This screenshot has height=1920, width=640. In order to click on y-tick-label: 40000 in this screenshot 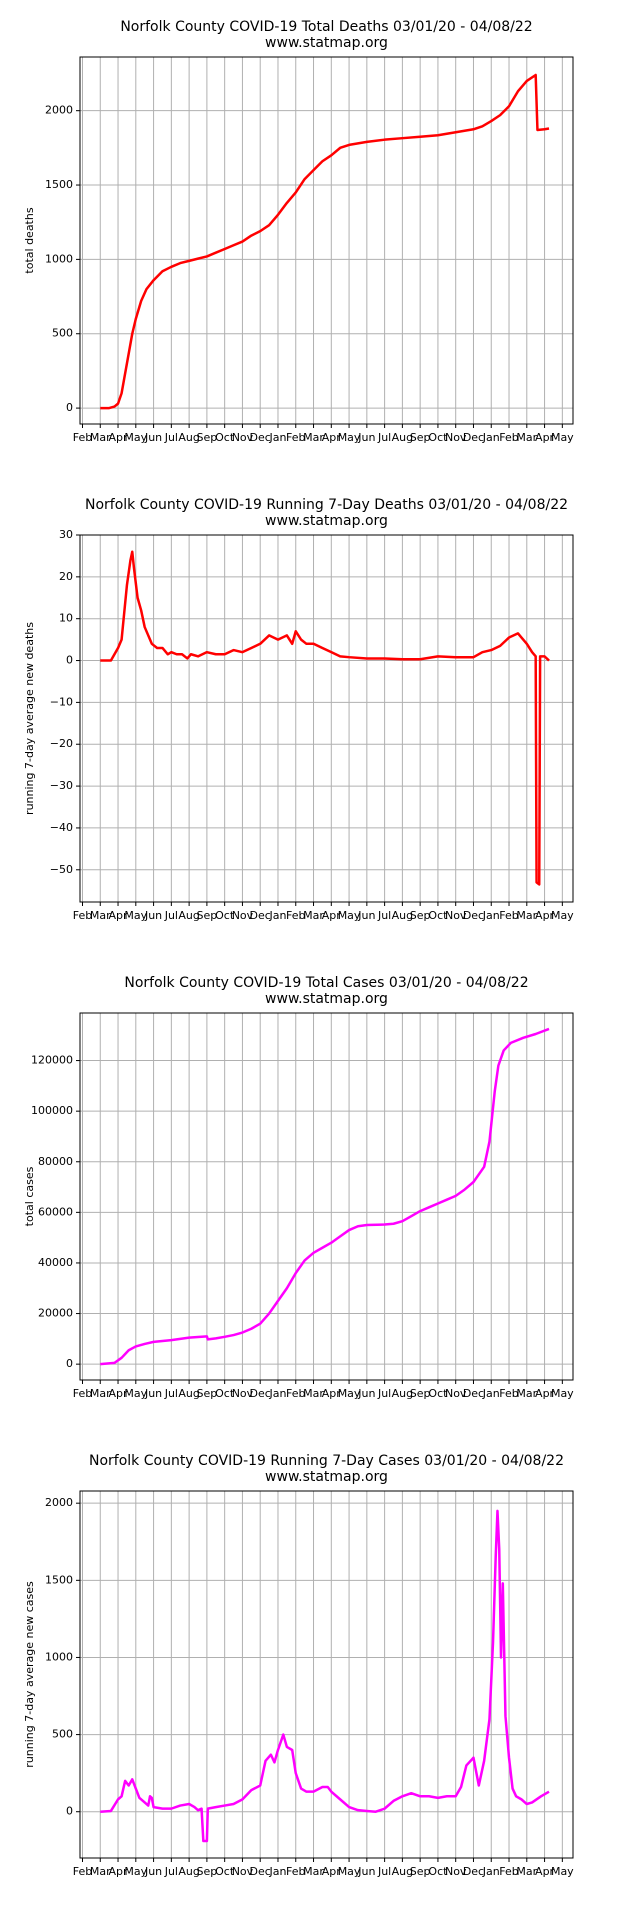, I will do `click(55, 1262)`.